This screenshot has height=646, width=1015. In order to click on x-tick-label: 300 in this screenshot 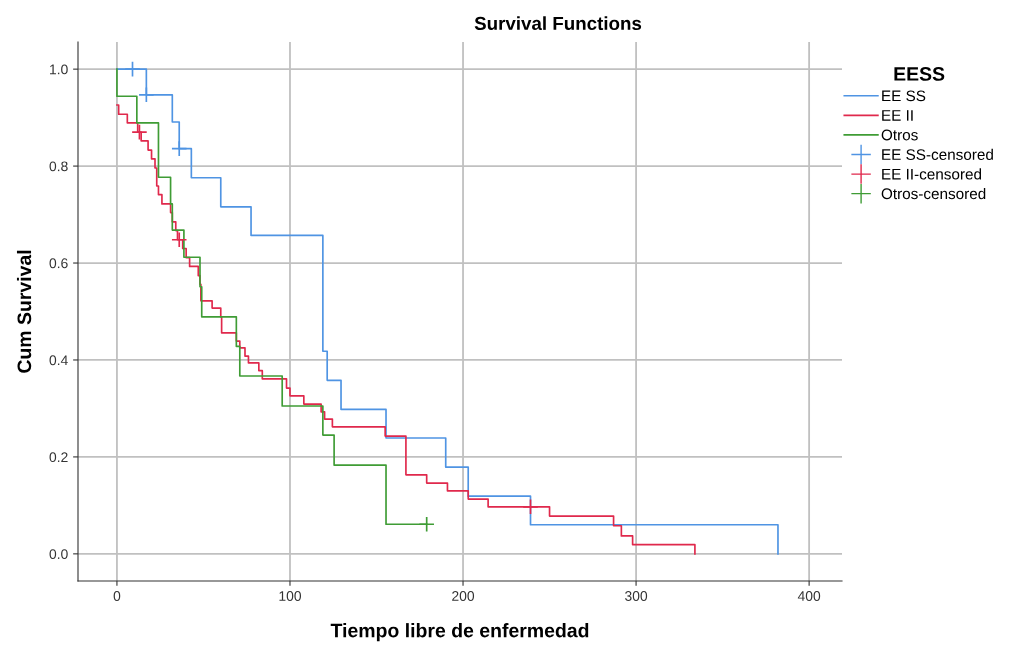, I will do `click(636, 596)`.